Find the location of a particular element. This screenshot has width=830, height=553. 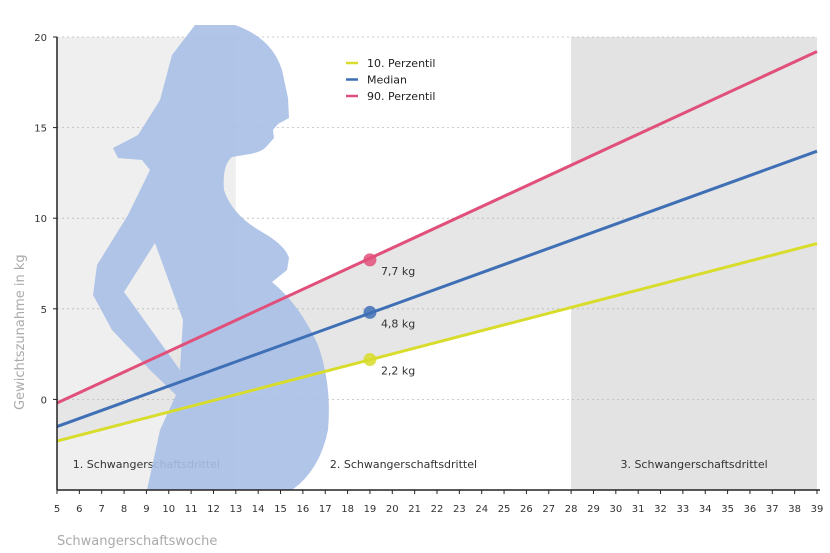

trimester-label: 2. Schwangerschaftsdrittel is located at coordinates (403, 464).